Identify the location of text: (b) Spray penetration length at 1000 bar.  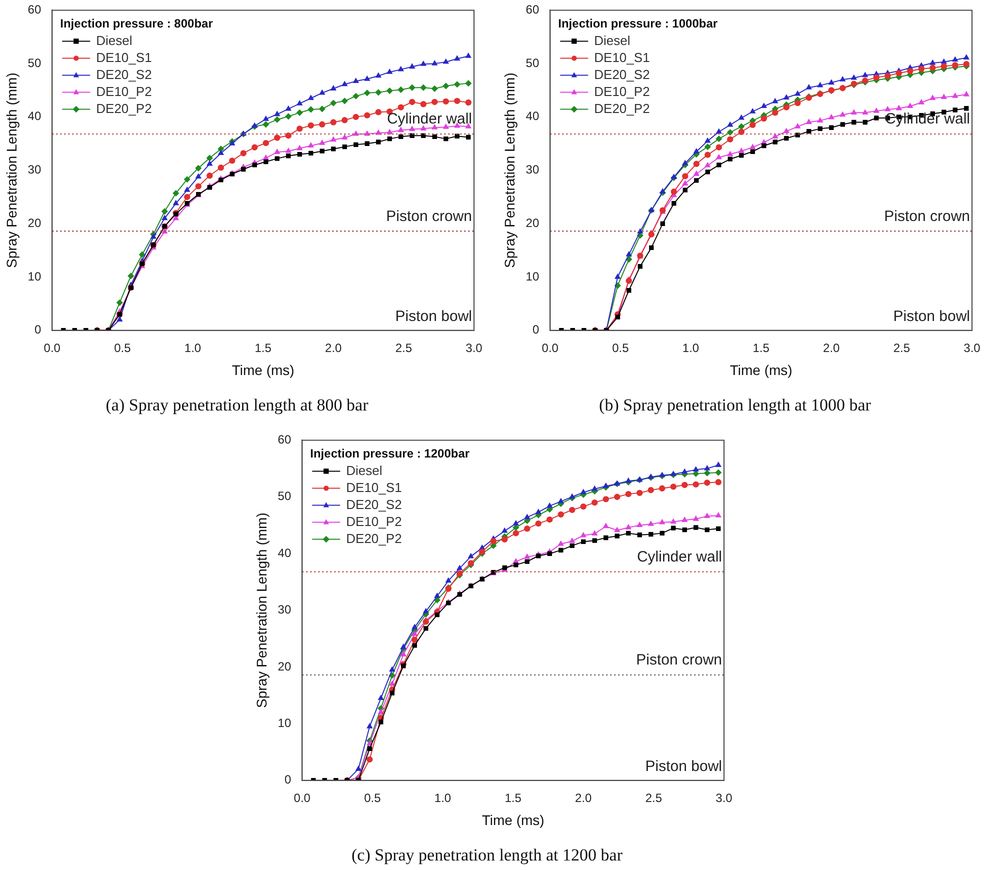
(735, 404).